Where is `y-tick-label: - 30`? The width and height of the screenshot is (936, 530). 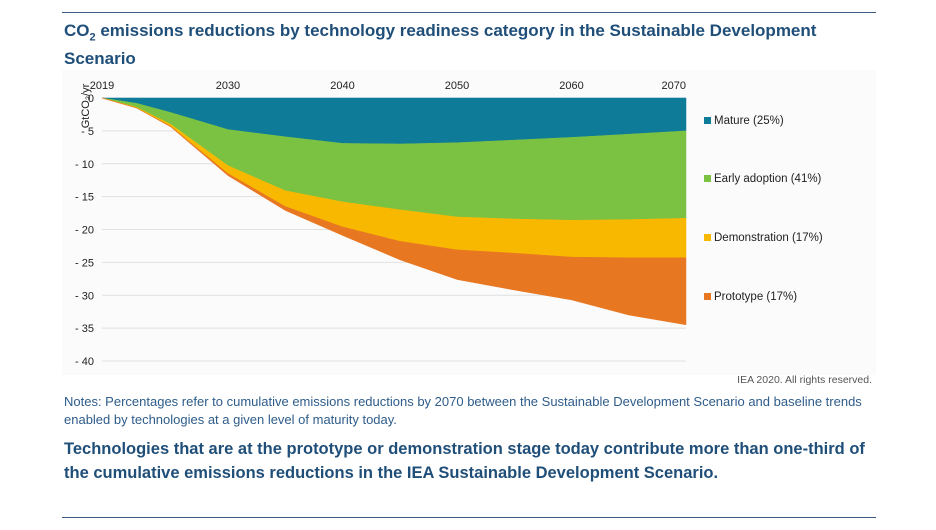 y-tick-label: - 30 is located at coordinates (84, 296).